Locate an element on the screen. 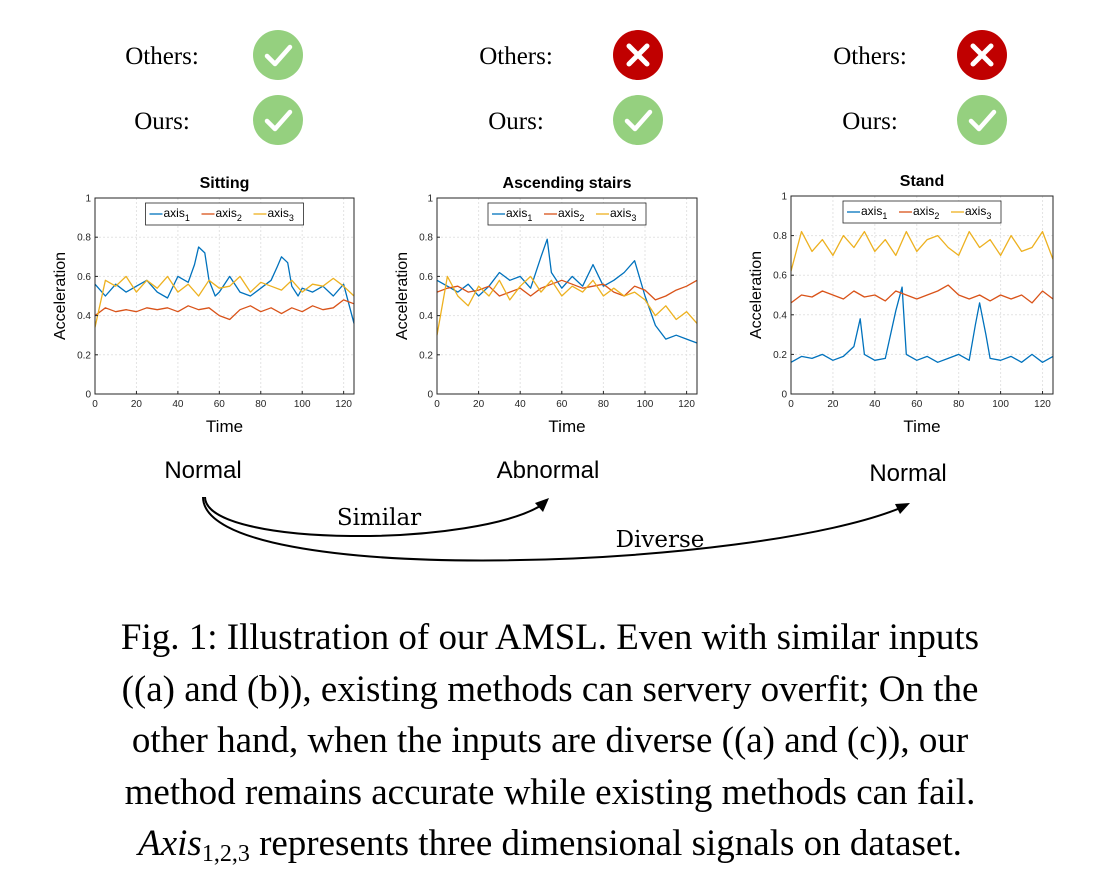 This screenshot has height=890, width=1100. diverse-arrowhead is located at coordinates (902, 508).